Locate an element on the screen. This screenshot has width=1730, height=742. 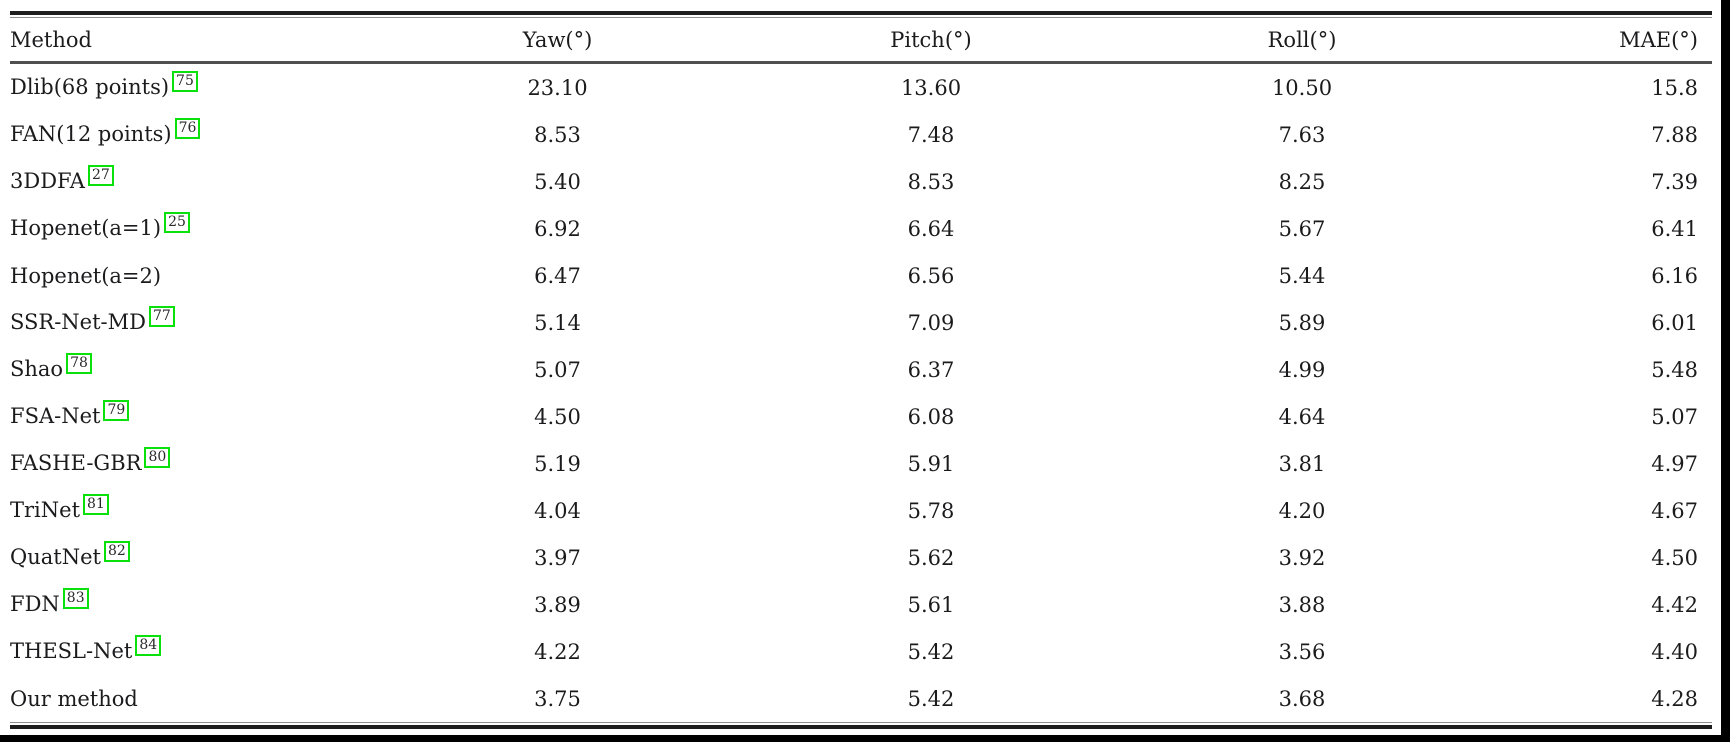
pitch-value: 5.91 is located at coordinates (931, 463).